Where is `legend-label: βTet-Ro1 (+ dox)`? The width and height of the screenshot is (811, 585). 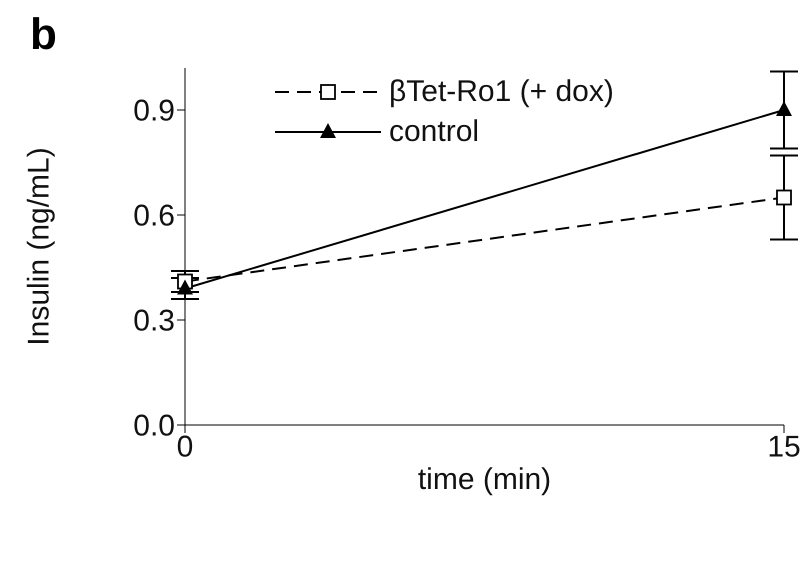 legend-label: βTet-Ro1 (+ dox) is located at coordinates (501, 92).